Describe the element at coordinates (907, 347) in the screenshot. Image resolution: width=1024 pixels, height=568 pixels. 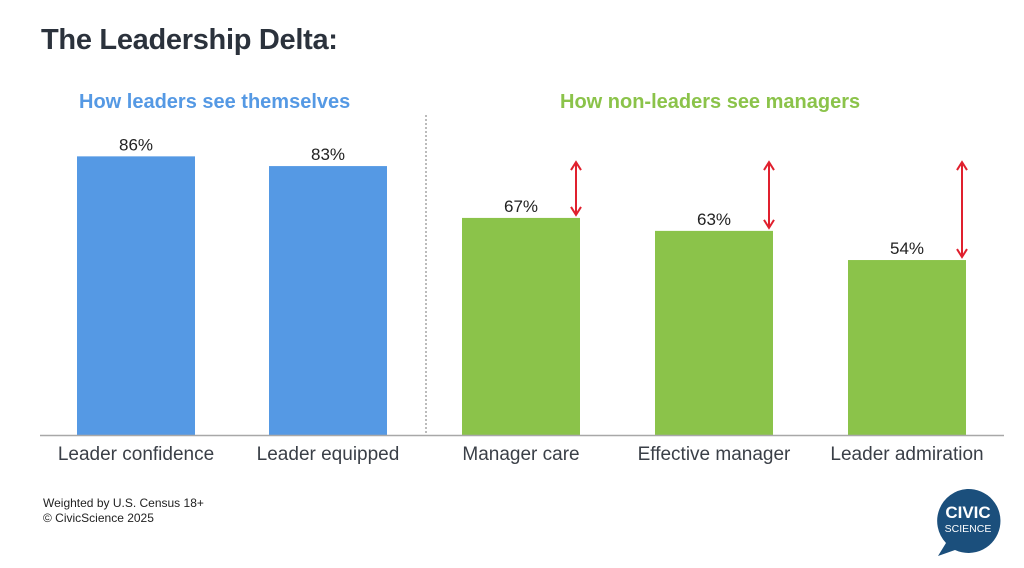
I see `bar-leader-admiration` at that location.